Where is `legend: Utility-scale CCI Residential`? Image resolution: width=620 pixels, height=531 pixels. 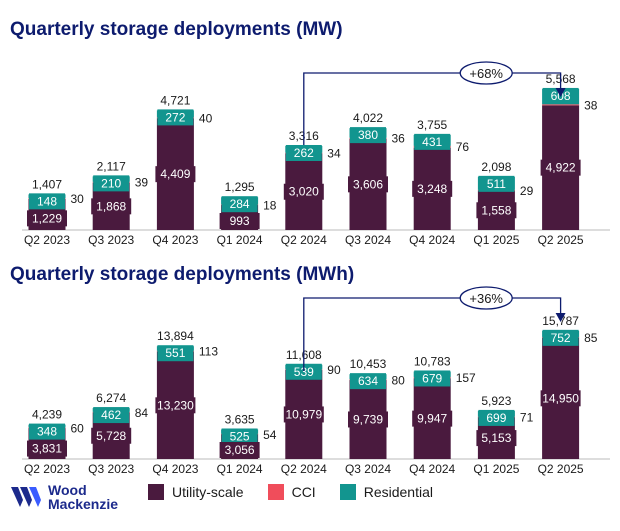 legend: Utility-scale CCI Residential is located at coordinates (302, 492).